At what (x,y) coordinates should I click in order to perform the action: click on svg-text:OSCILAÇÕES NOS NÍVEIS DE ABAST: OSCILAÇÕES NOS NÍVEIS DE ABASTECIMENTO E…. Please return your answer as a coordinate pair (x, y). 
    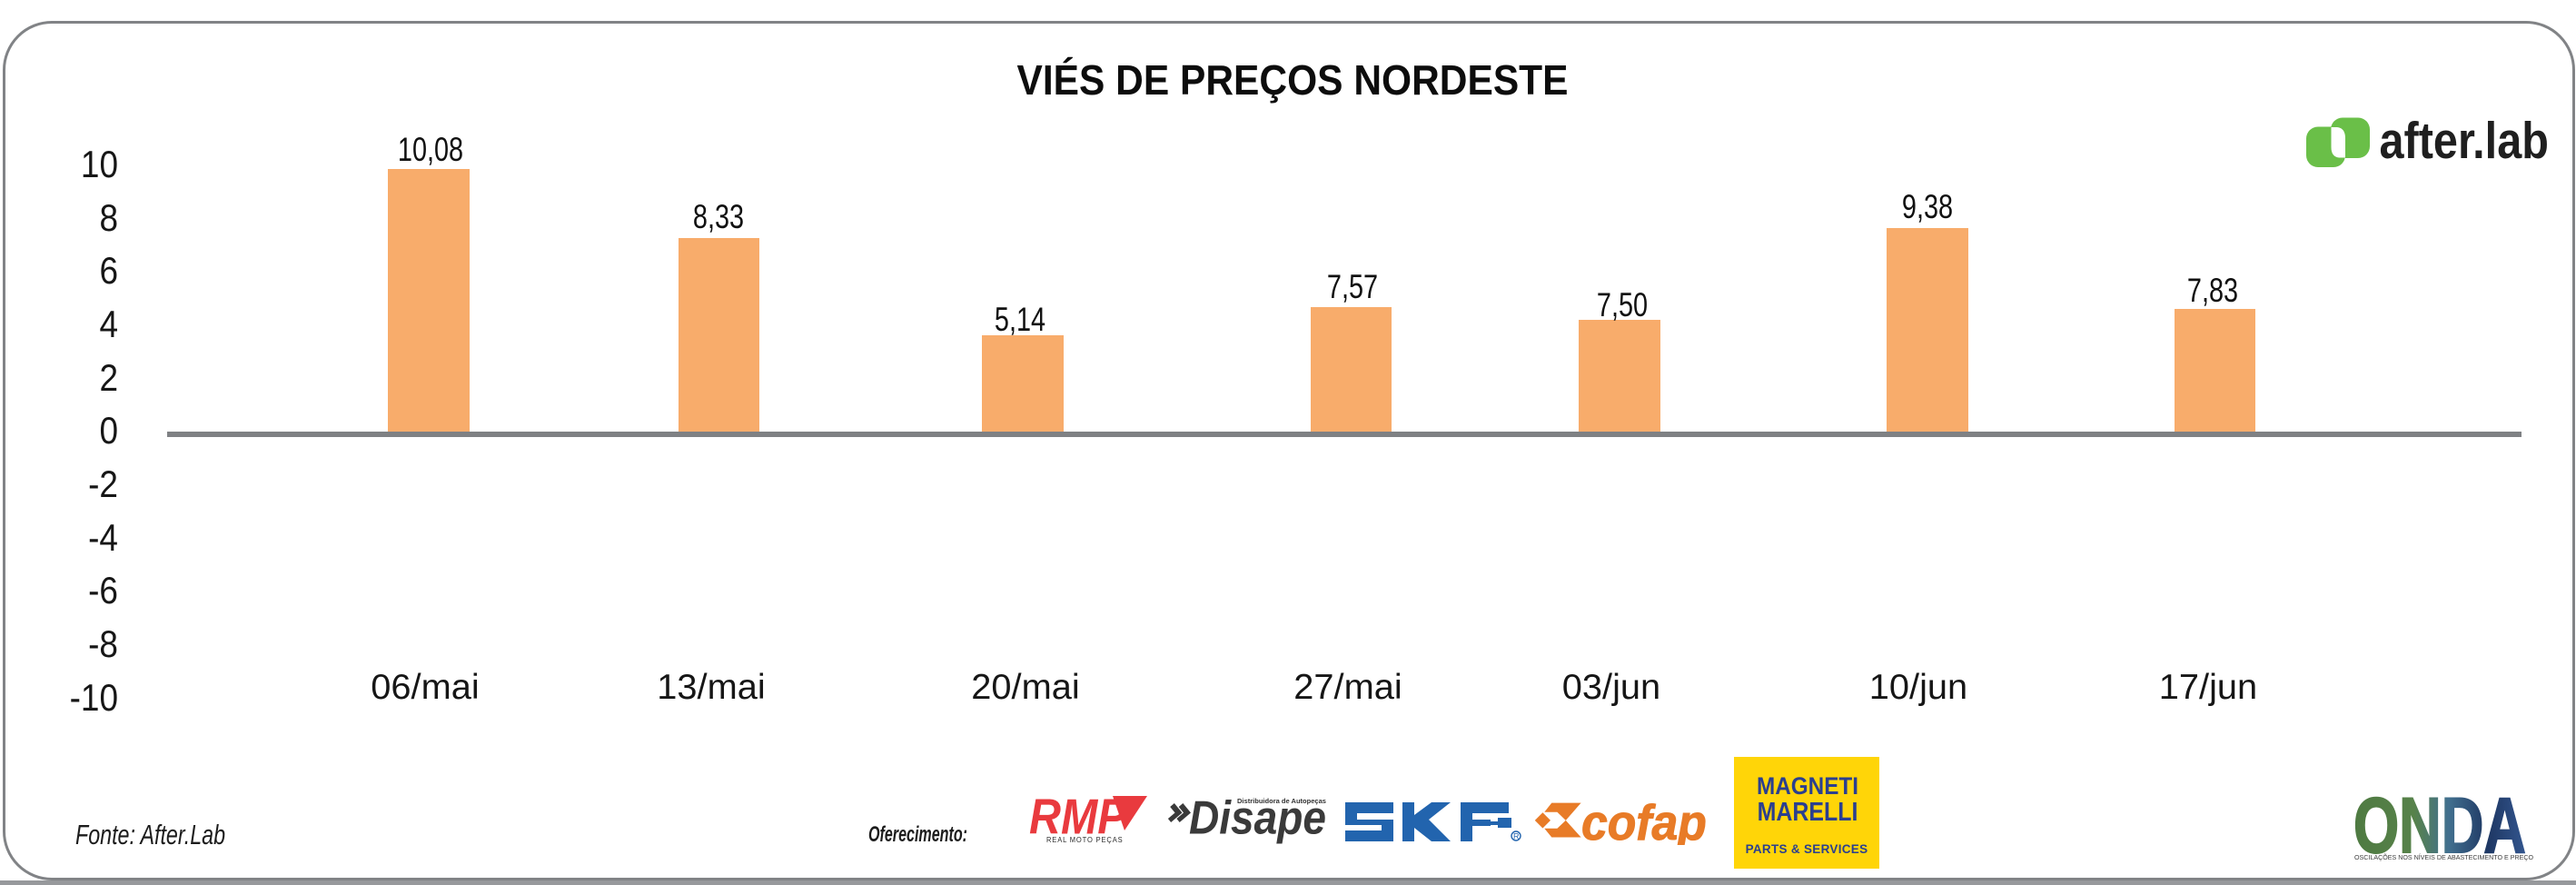
    Looking at the image, I should click on (2443, 857).